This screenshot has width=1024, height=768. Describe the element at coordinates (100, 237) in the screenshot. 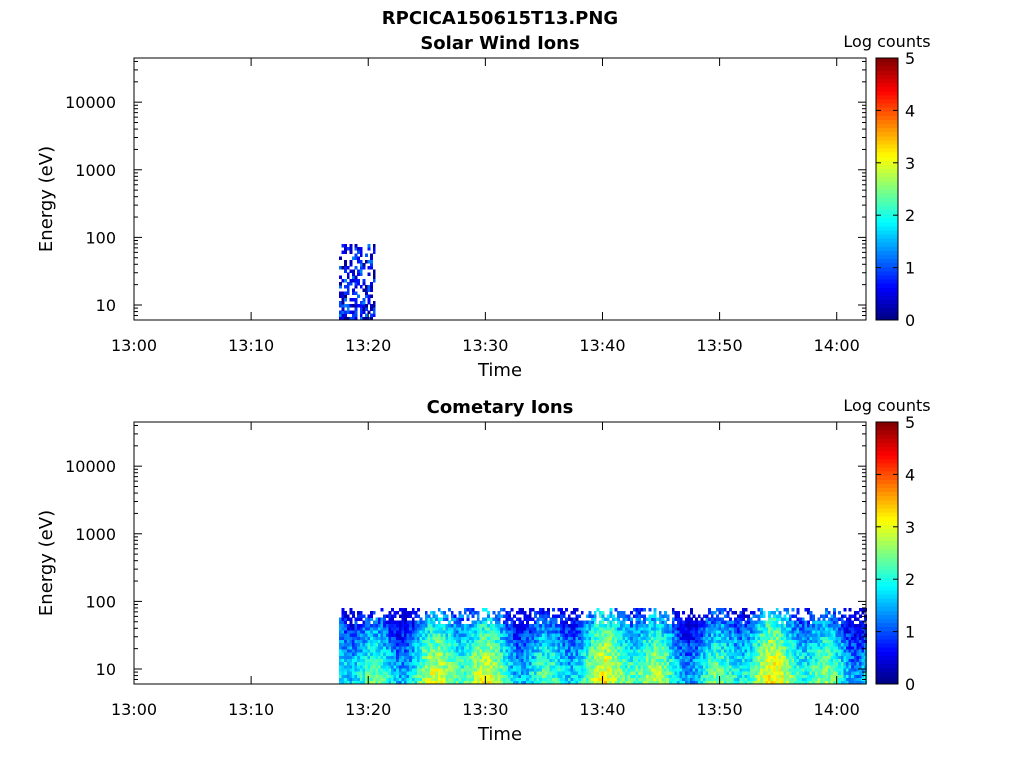

I see `y-tick-label: 100` at that location.